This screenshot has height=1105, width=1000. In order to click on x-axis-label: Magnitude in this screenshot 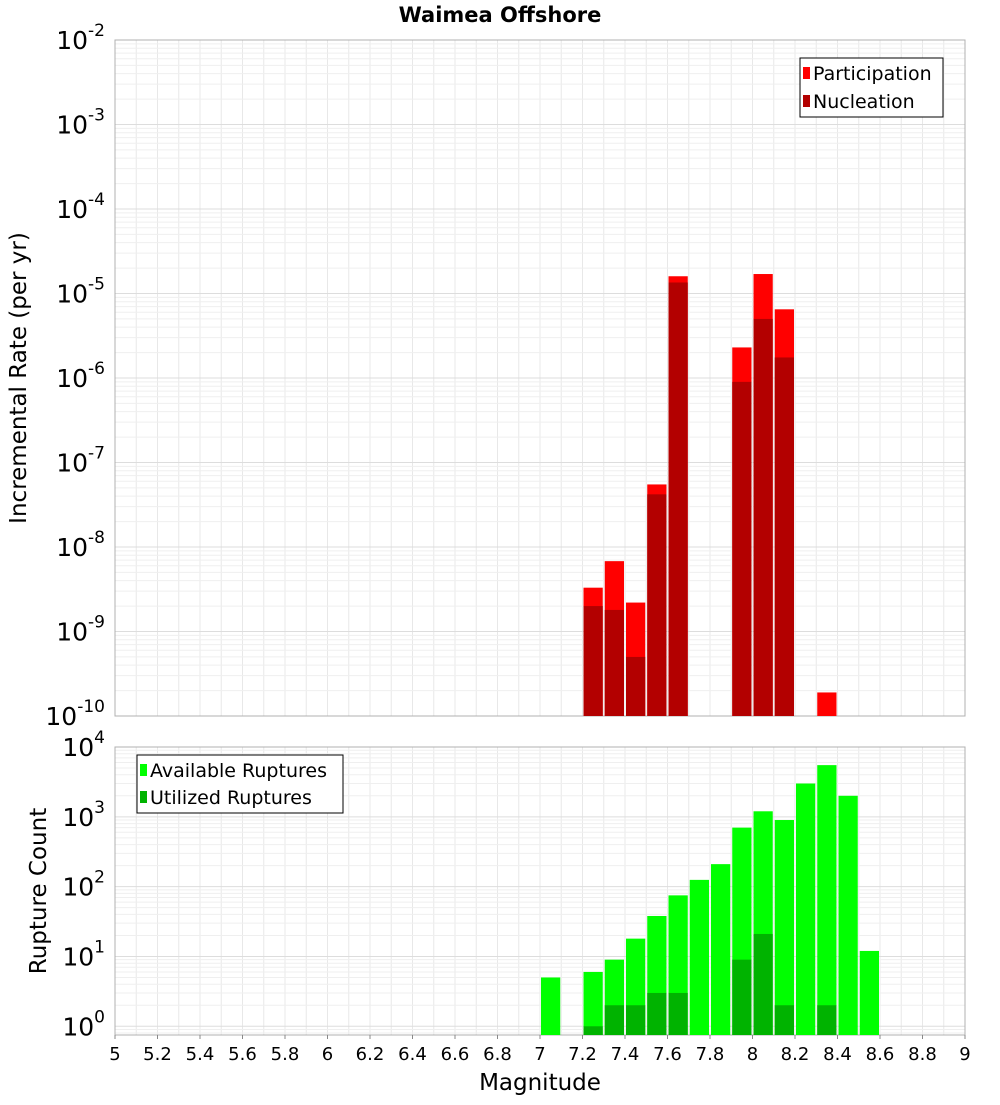, I will do `click(540, 1083)`.